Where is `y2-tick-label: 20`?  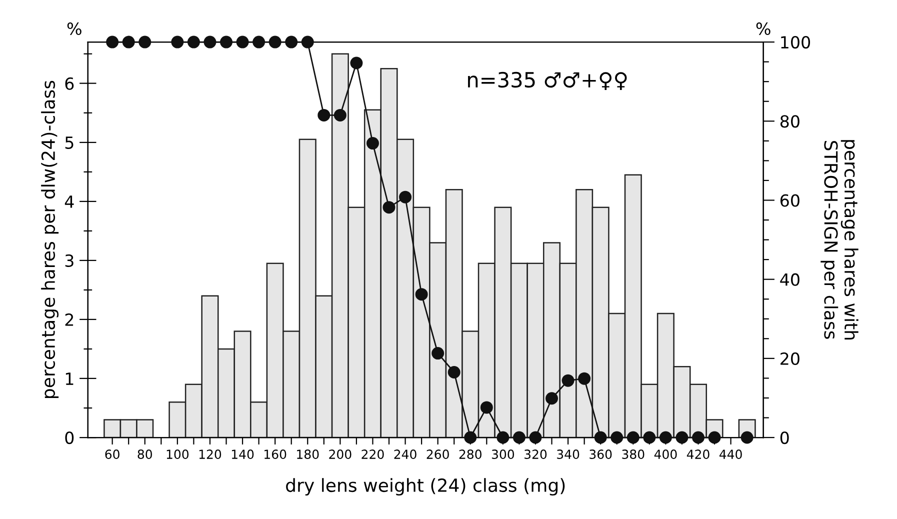
y2-tick-label: 20 is located at coordinates (790, 358).